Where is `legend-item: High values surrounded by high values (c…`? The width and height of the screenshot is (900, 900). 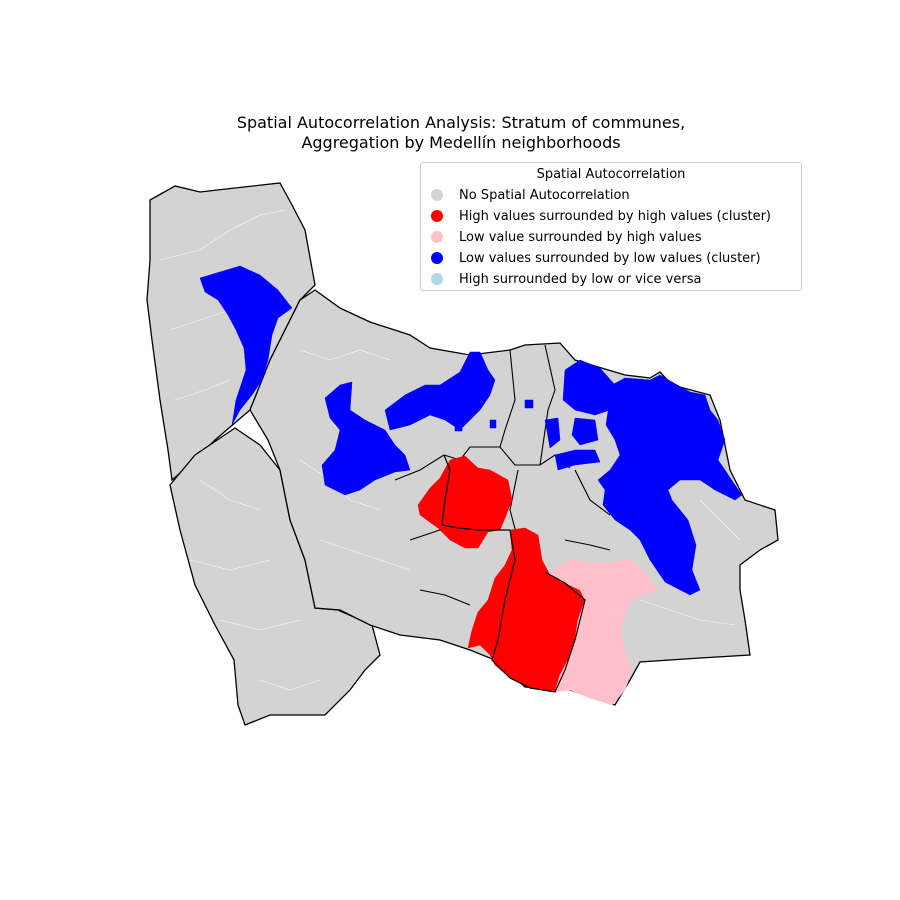 legend-item: High values surrounded by high values (c… is located at coordinates (601, 217).